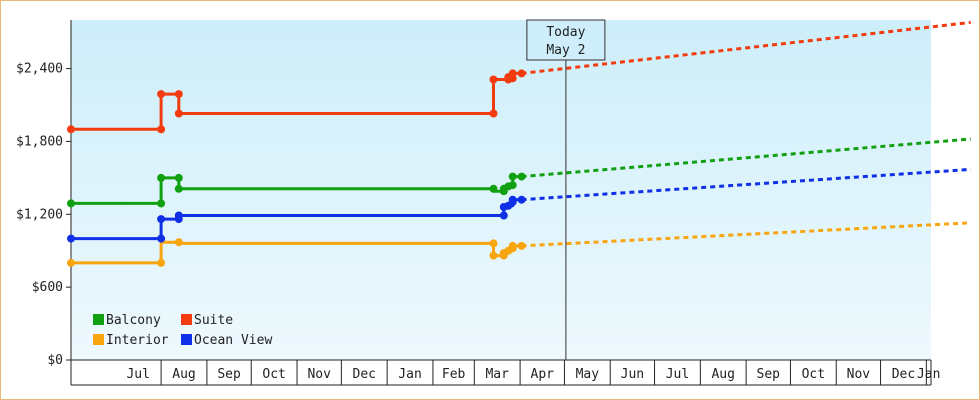 This screenshot has width=980, height=400. I want to click on legend-label: Balcony, so click(133, 320).